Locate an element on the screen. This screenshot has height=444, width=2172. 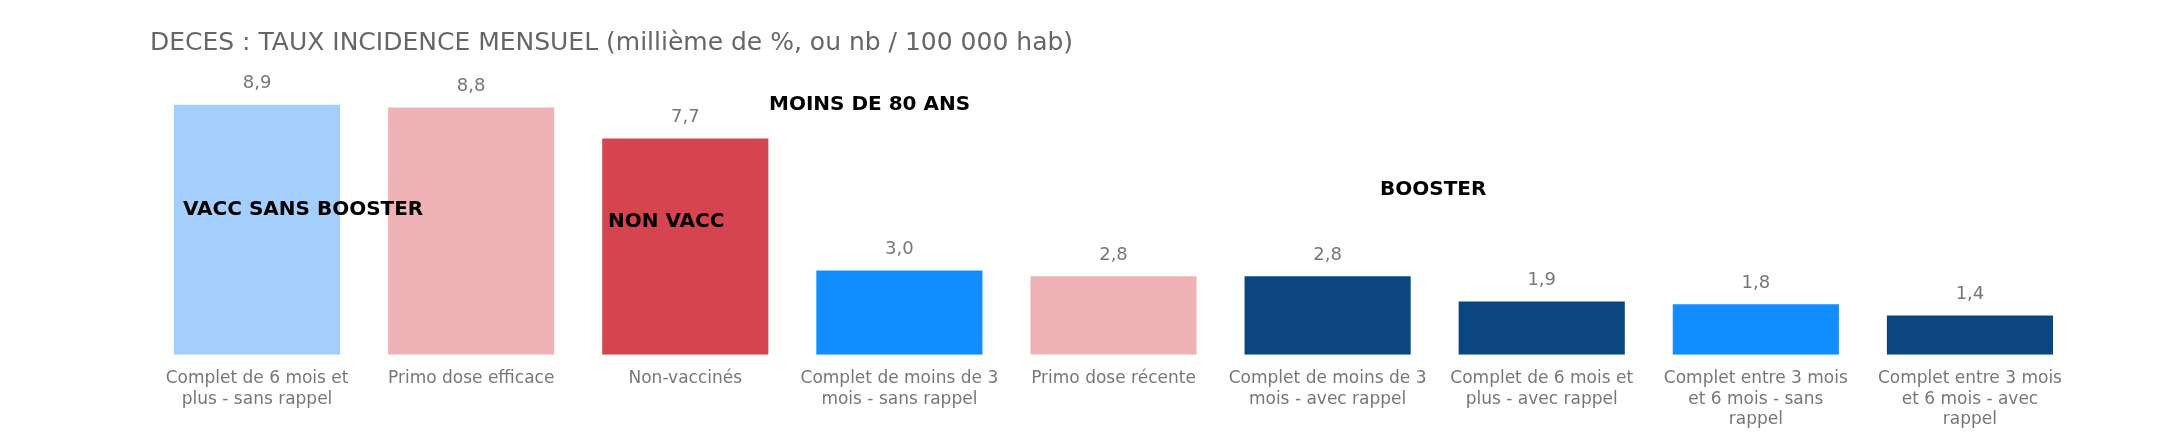
x-tick-label: Complet entre 3 mois et 6 mois - avec rappel is located at coordinates (1970, 398).